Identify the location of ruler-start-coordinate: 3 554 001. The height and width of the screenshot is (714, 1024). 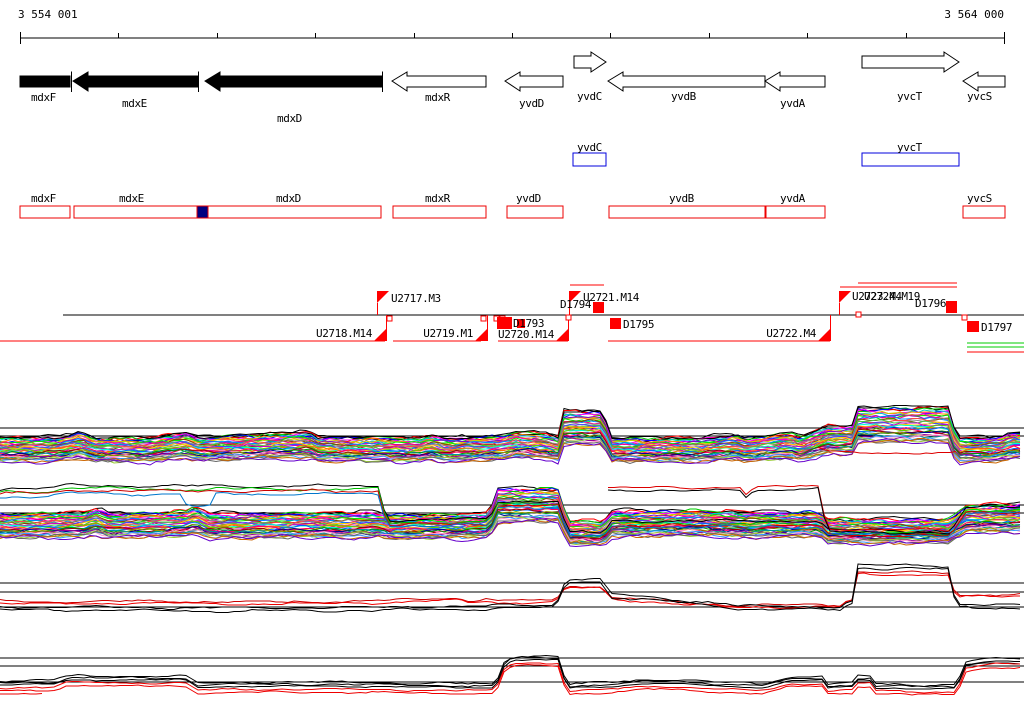
(48, 14).